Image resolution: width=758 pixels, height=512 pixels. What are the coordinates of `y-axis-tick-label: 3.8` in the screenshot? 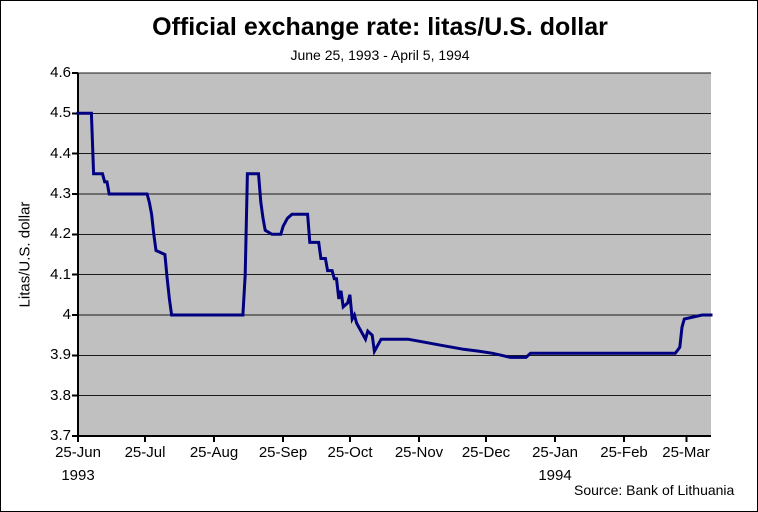 It's located at (60, 395).